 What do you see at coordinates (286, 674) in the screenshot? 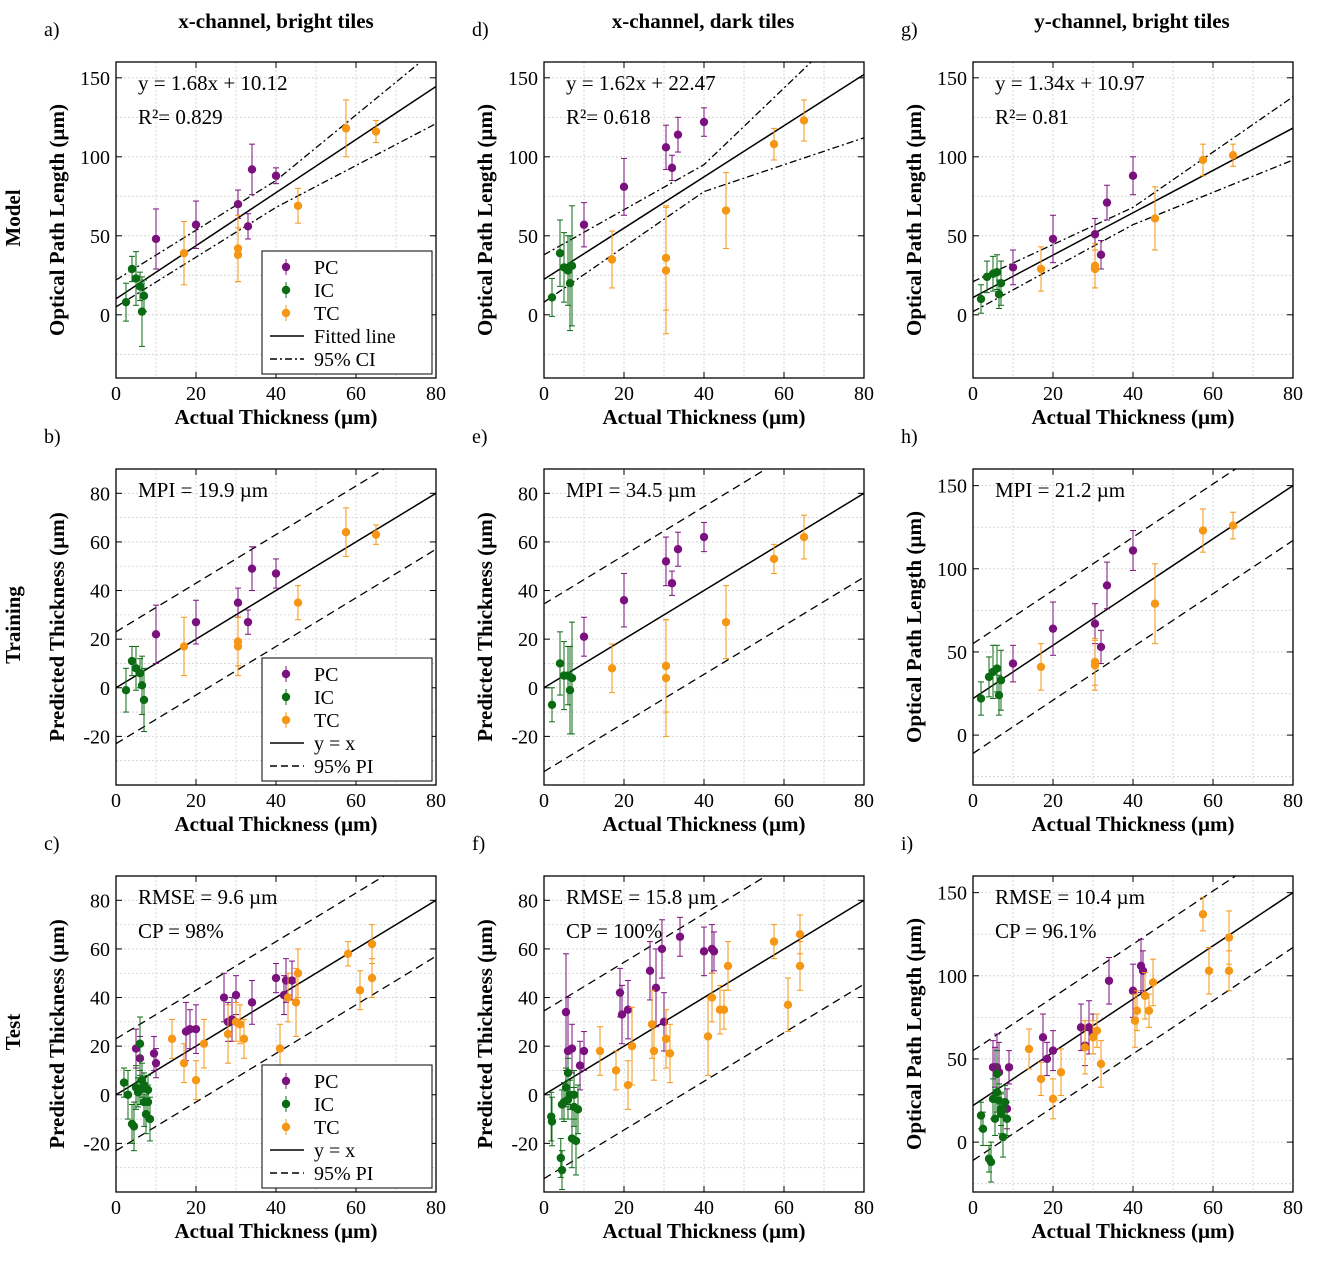
I see `legend-marker-PC` at bounding box center [286, 674].